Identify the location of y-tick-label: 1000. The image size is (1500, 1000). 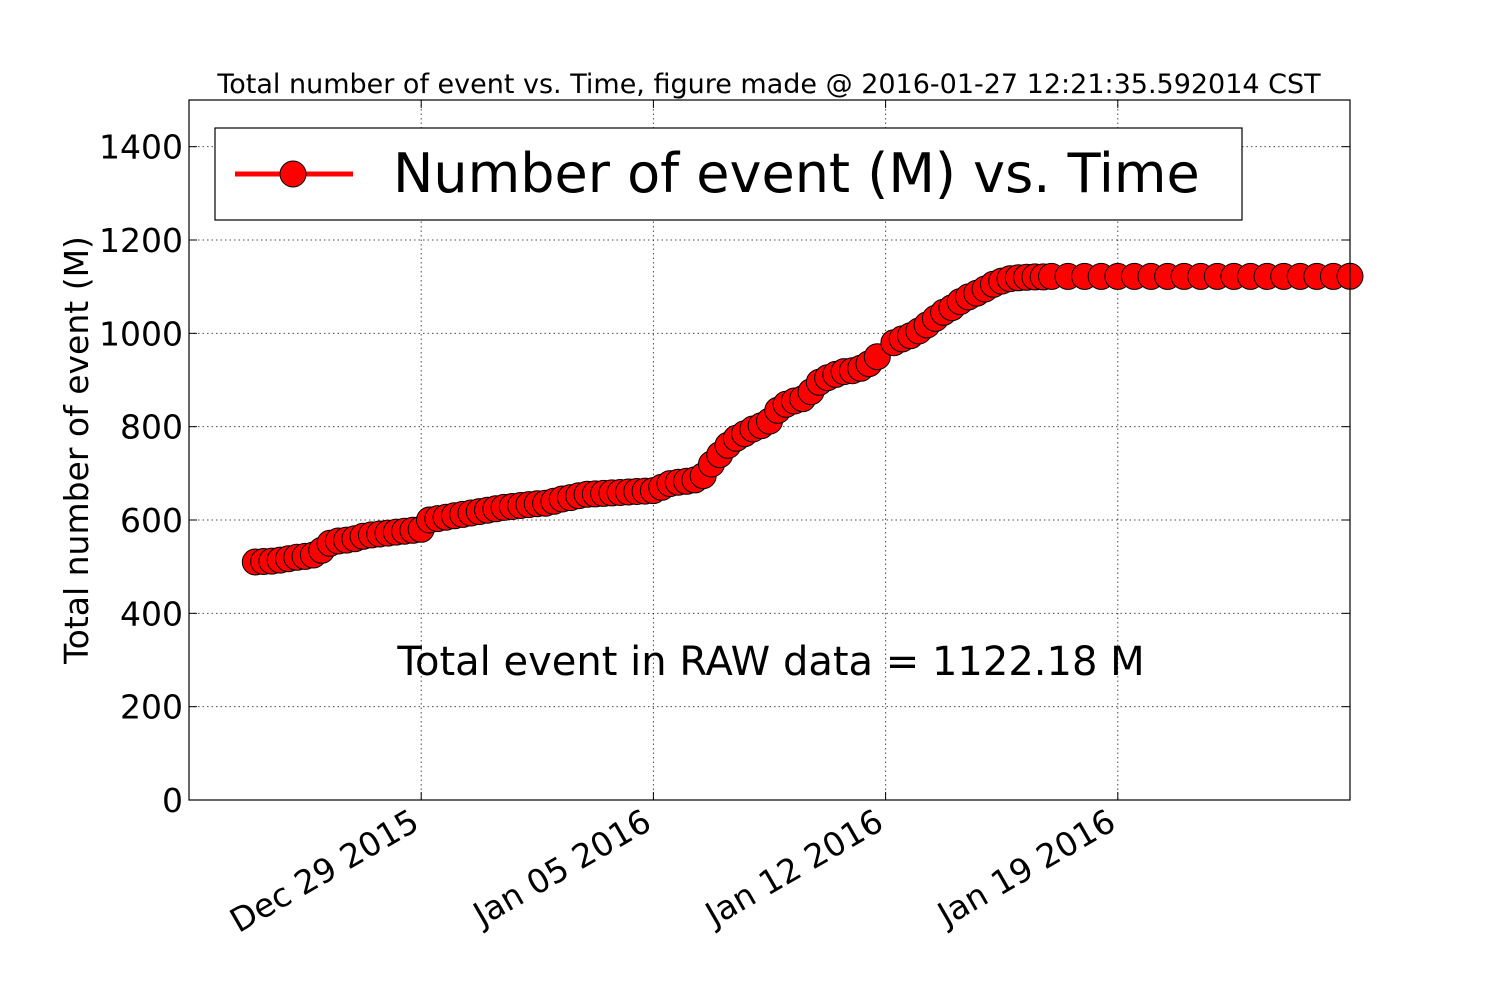
(141, 333).